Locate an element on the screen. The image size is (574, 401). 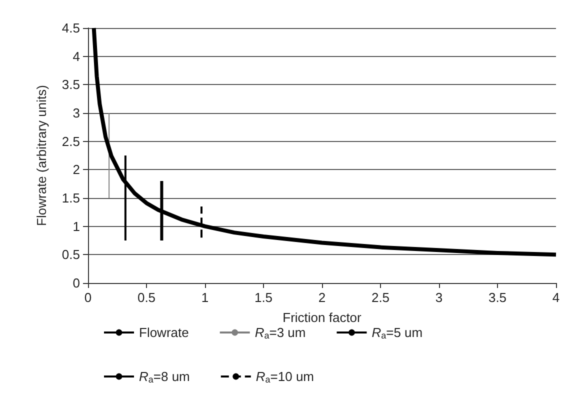
y-tick-label: 1.5 is located at coordinates (71, 198).